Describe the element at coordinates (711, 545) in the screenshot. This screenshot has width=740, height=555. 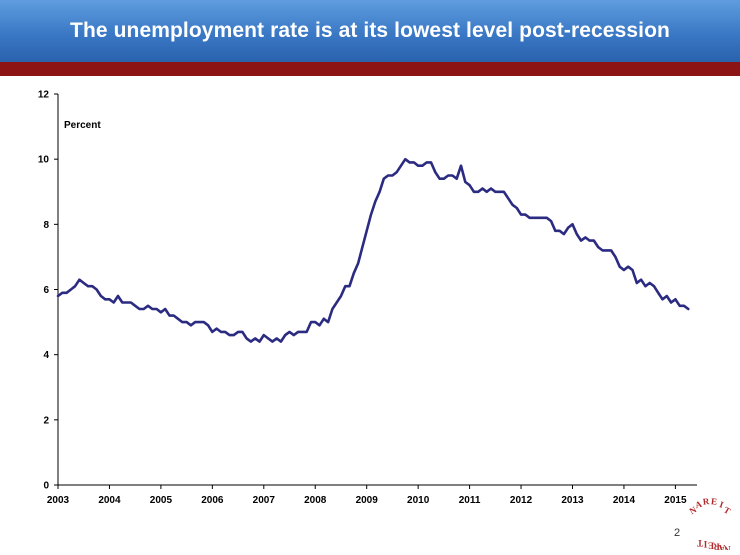
I see `logo-letter-mirrored: E` at that location.